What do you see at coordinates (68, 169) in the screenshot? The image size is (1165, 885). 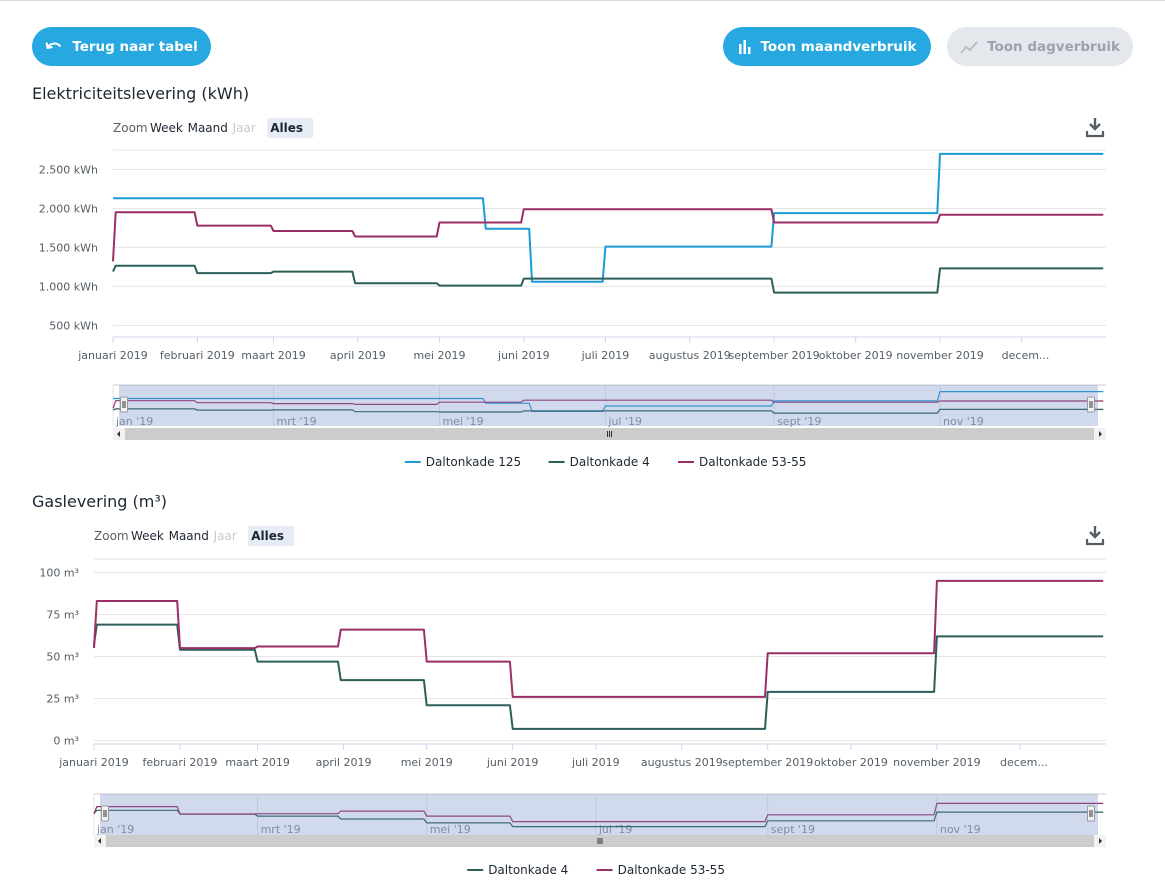 I see `y-tick-label: 2.500 kWh` at bounding box center [68, 169].